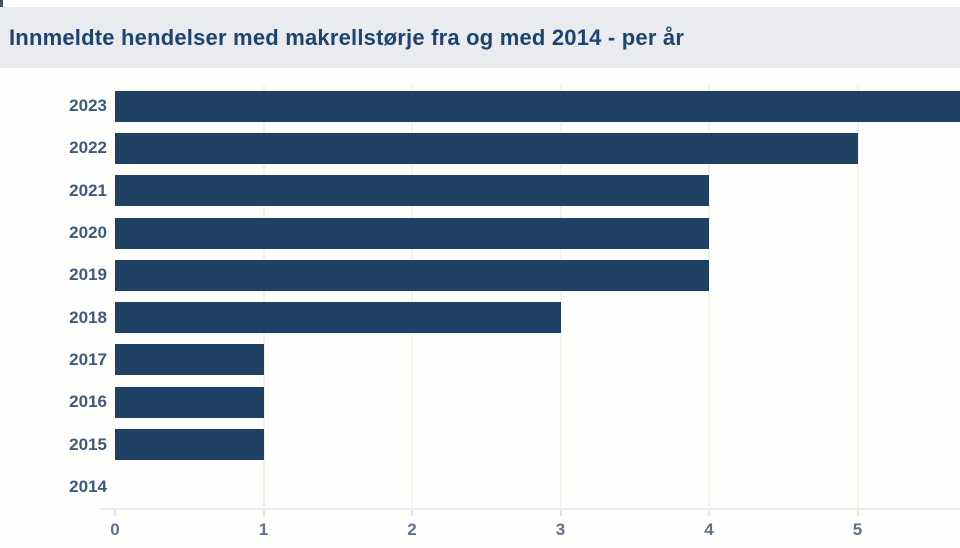 Image resolution: width=960 pixels, height=548 pixels. What do you see at coordinates (88, 317) in the screenshot?
I see `year-label-2018: 2018` at bounding box center [88, 317].